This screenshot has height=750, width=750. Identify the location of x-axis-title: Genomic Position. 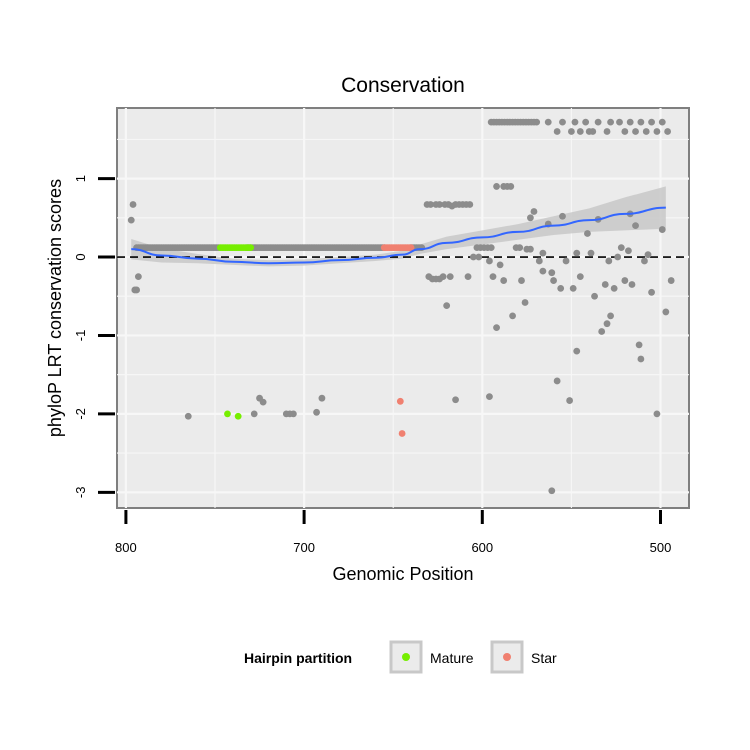
(402, 574).